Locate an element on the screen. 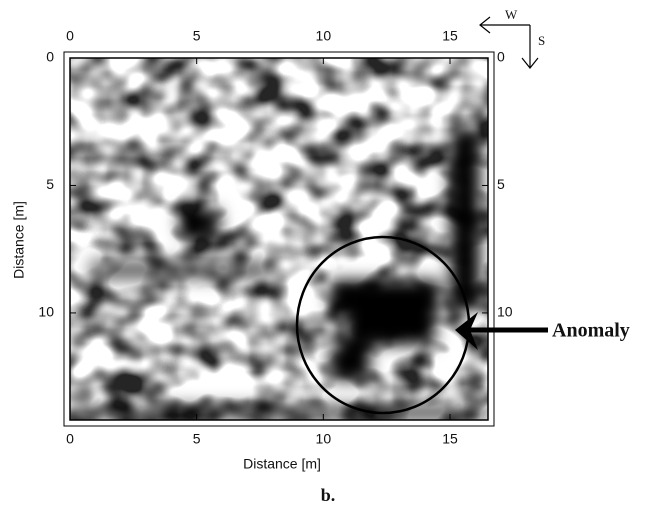  x-tick-label-top: 15 is located at coordinates (450, 36).